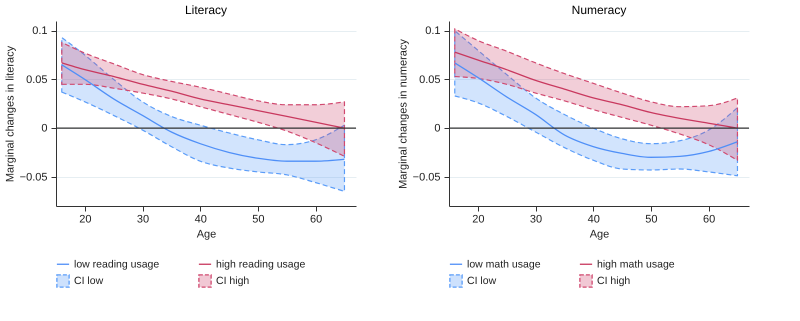 The width and height of the screenshot is (800, 321). What do you see at coordinates (636, 264) in the screenshot?
I see `legend-label: high math usage` at bounding box center [636, 264].